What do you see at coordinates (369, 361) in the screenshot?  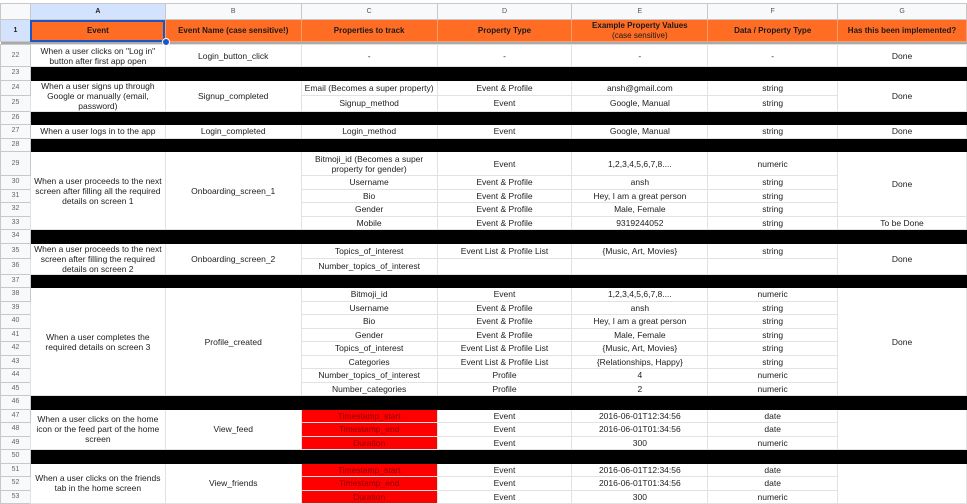 I see `property-cell: Categories` at bounding box center [369, 361].